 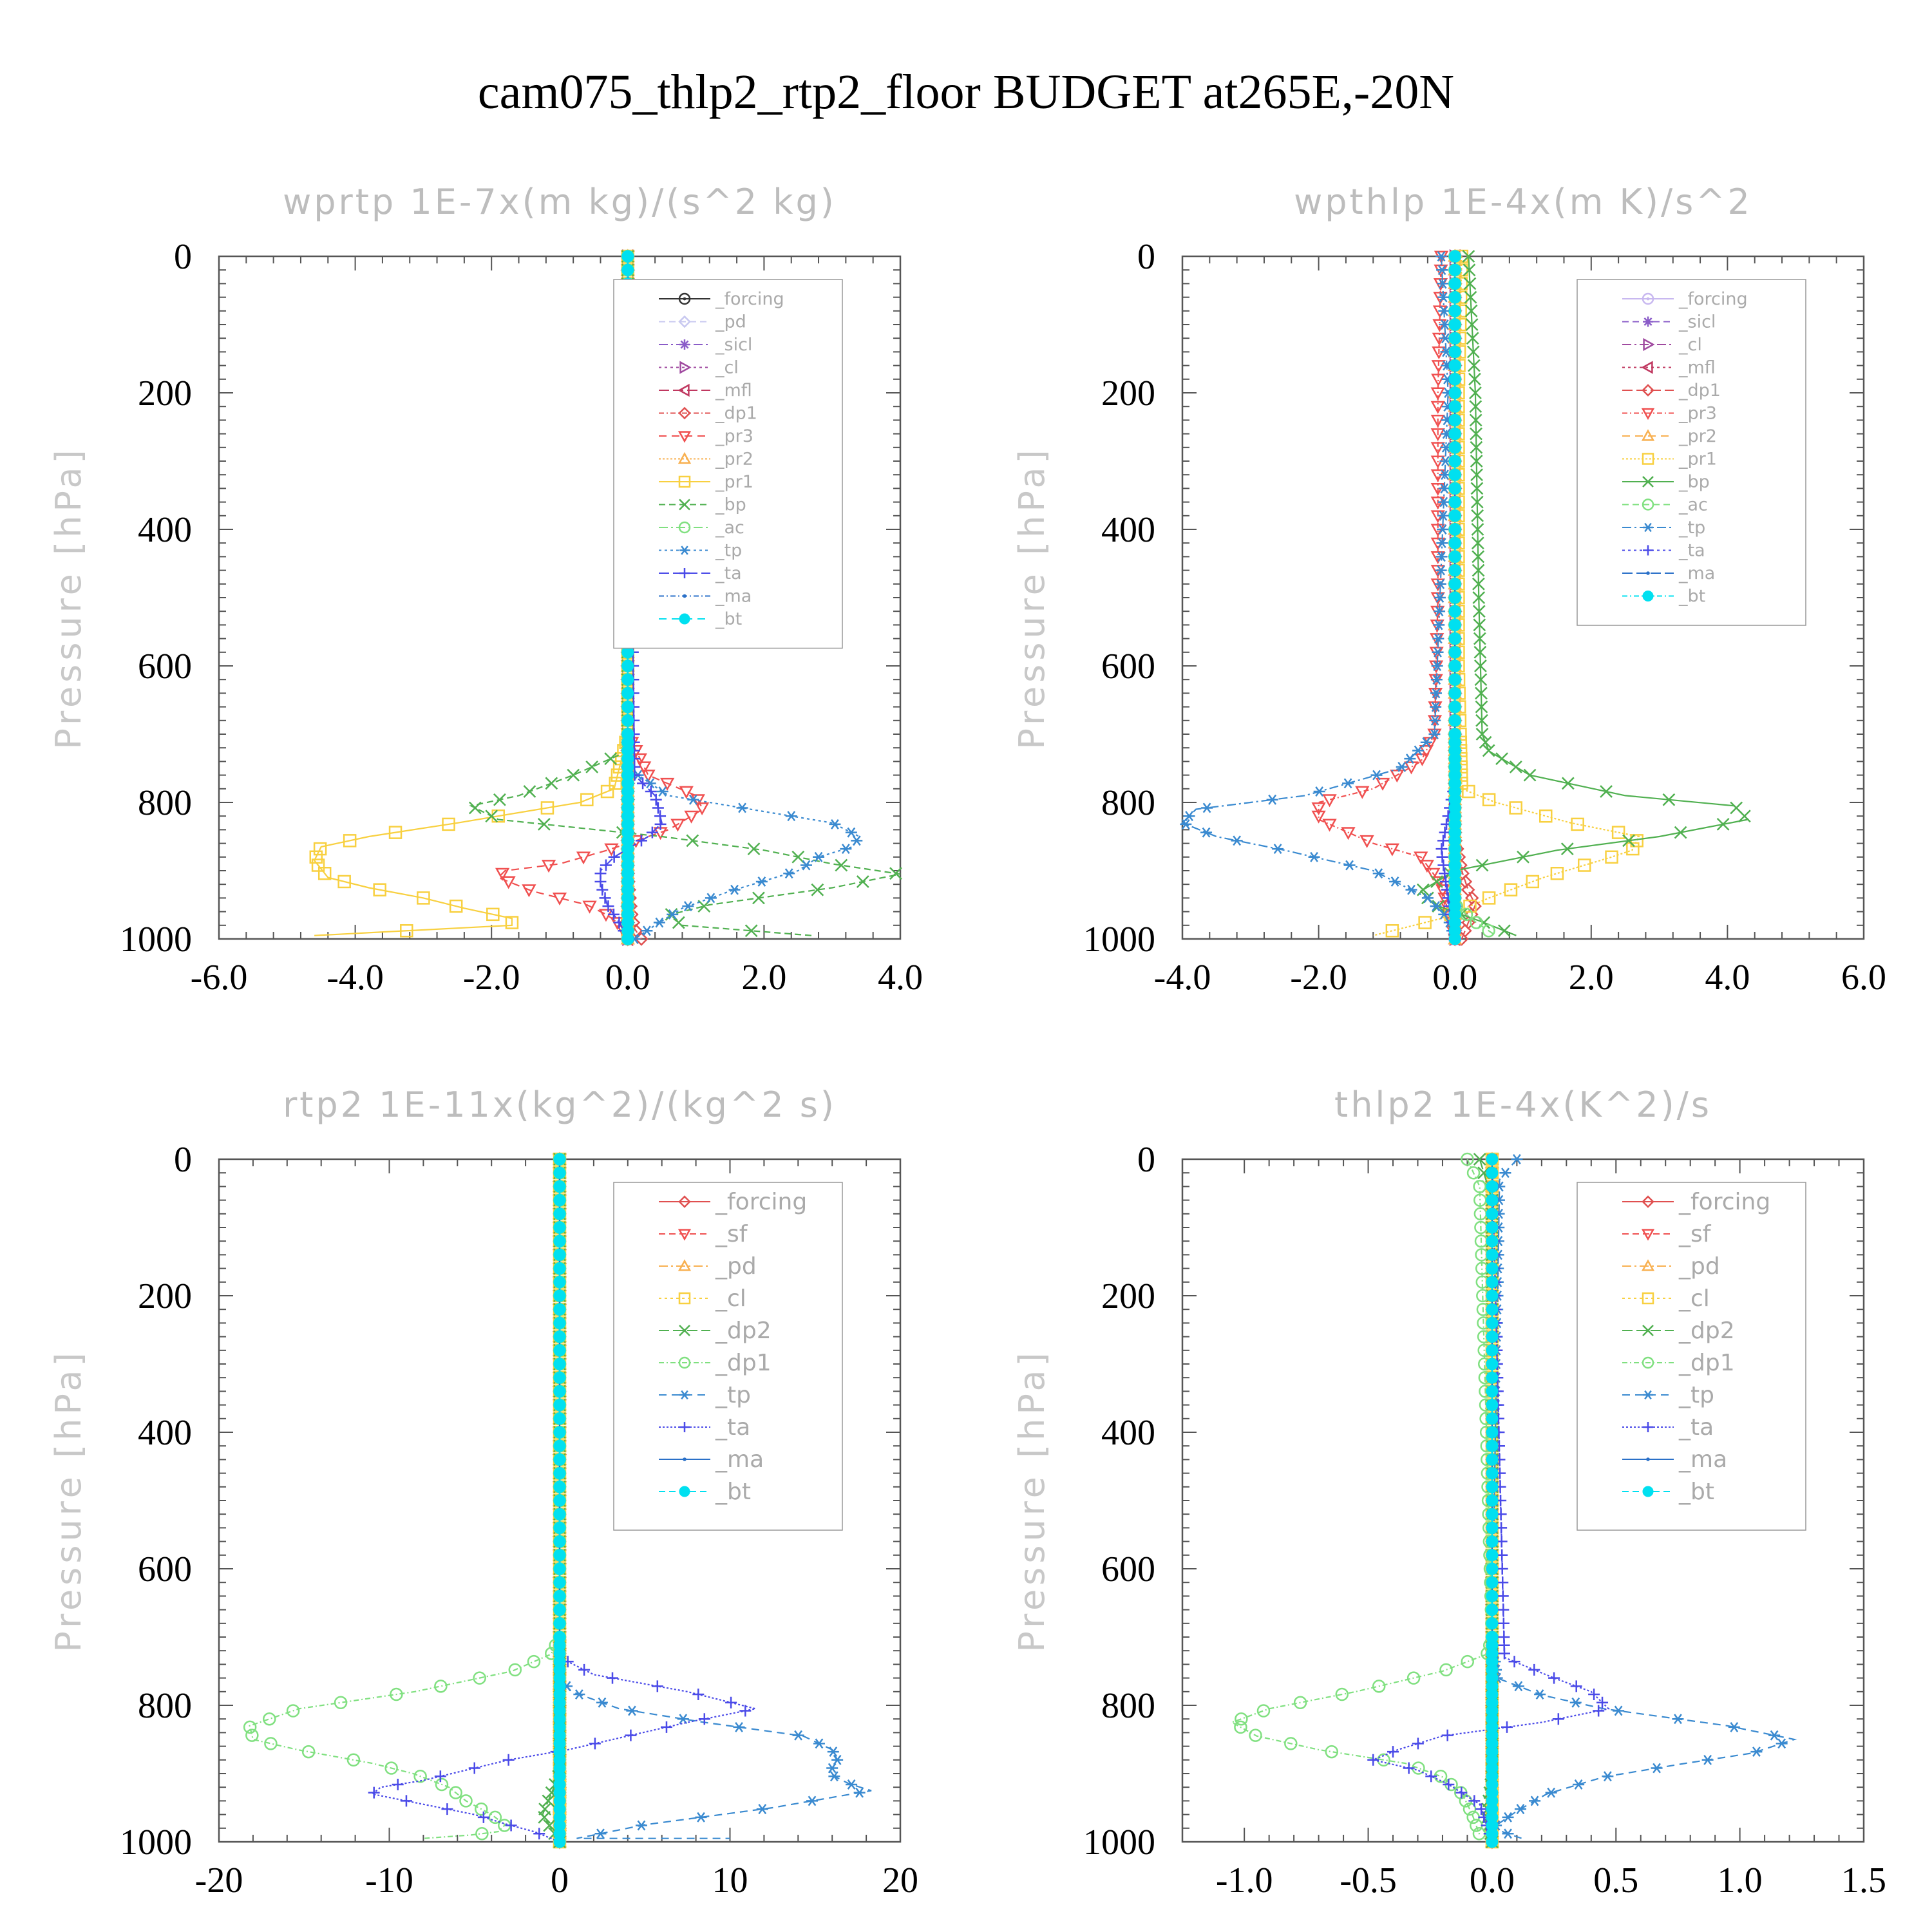 What do you see at coordinates (1182, 978) in the screenshot?
I see `x-tick-label: -4.0` at bounding box center [1182, 978].